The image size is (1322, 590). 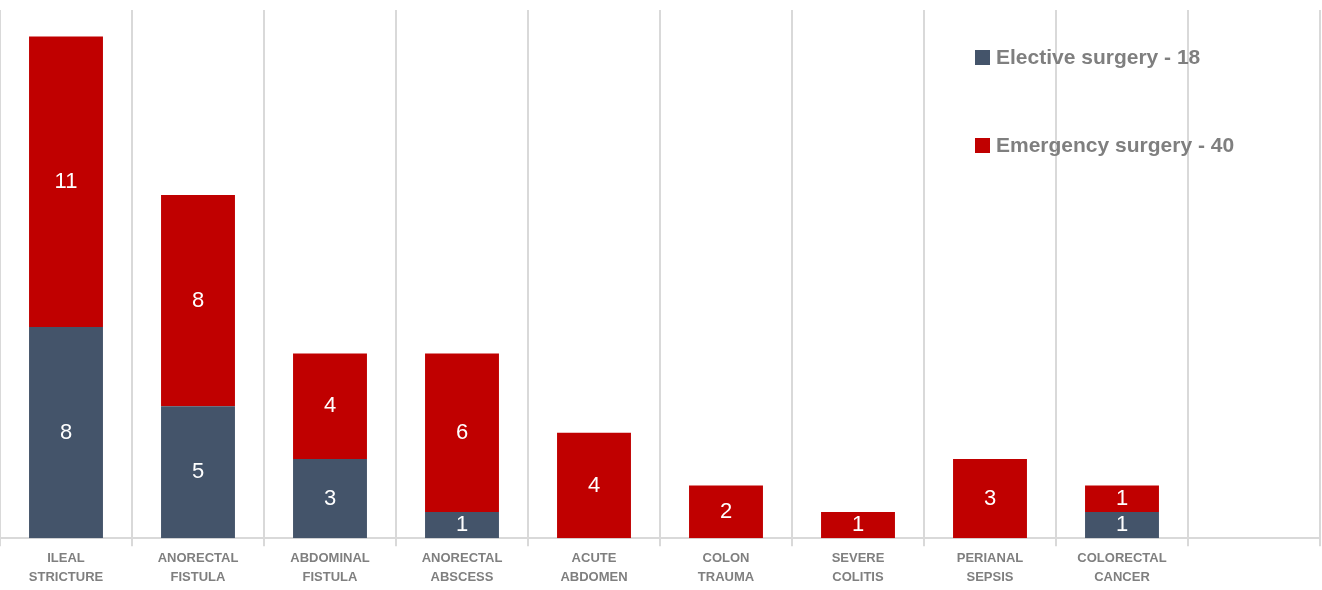 What do you see at coordinates (726, 567) in the screenshot?
I see `x-tick-label: COLON TRAUMA` at bounding box center [726, 567].